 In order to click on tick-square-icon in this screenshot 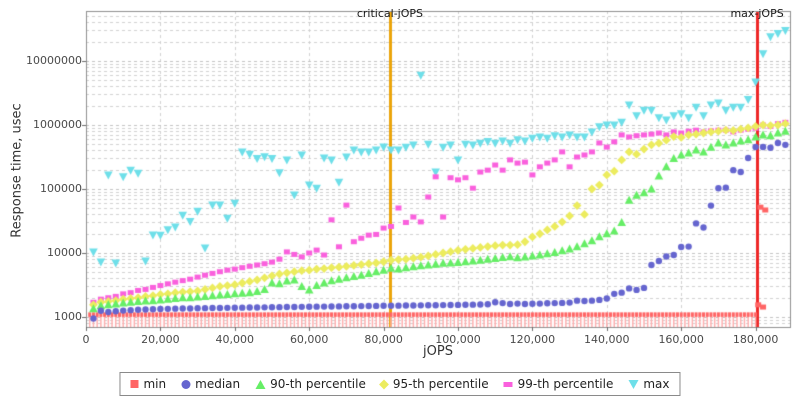, I will do `click(134, 384)`.